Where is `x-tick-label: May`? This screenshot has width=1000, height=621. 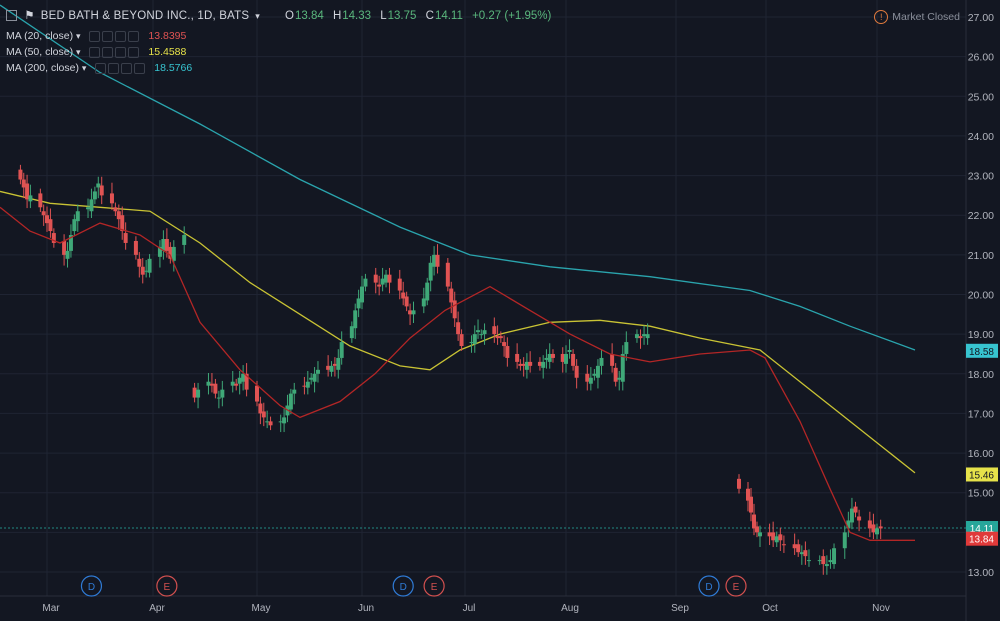
x-tick-label: May is located at coordinates (261, 608).